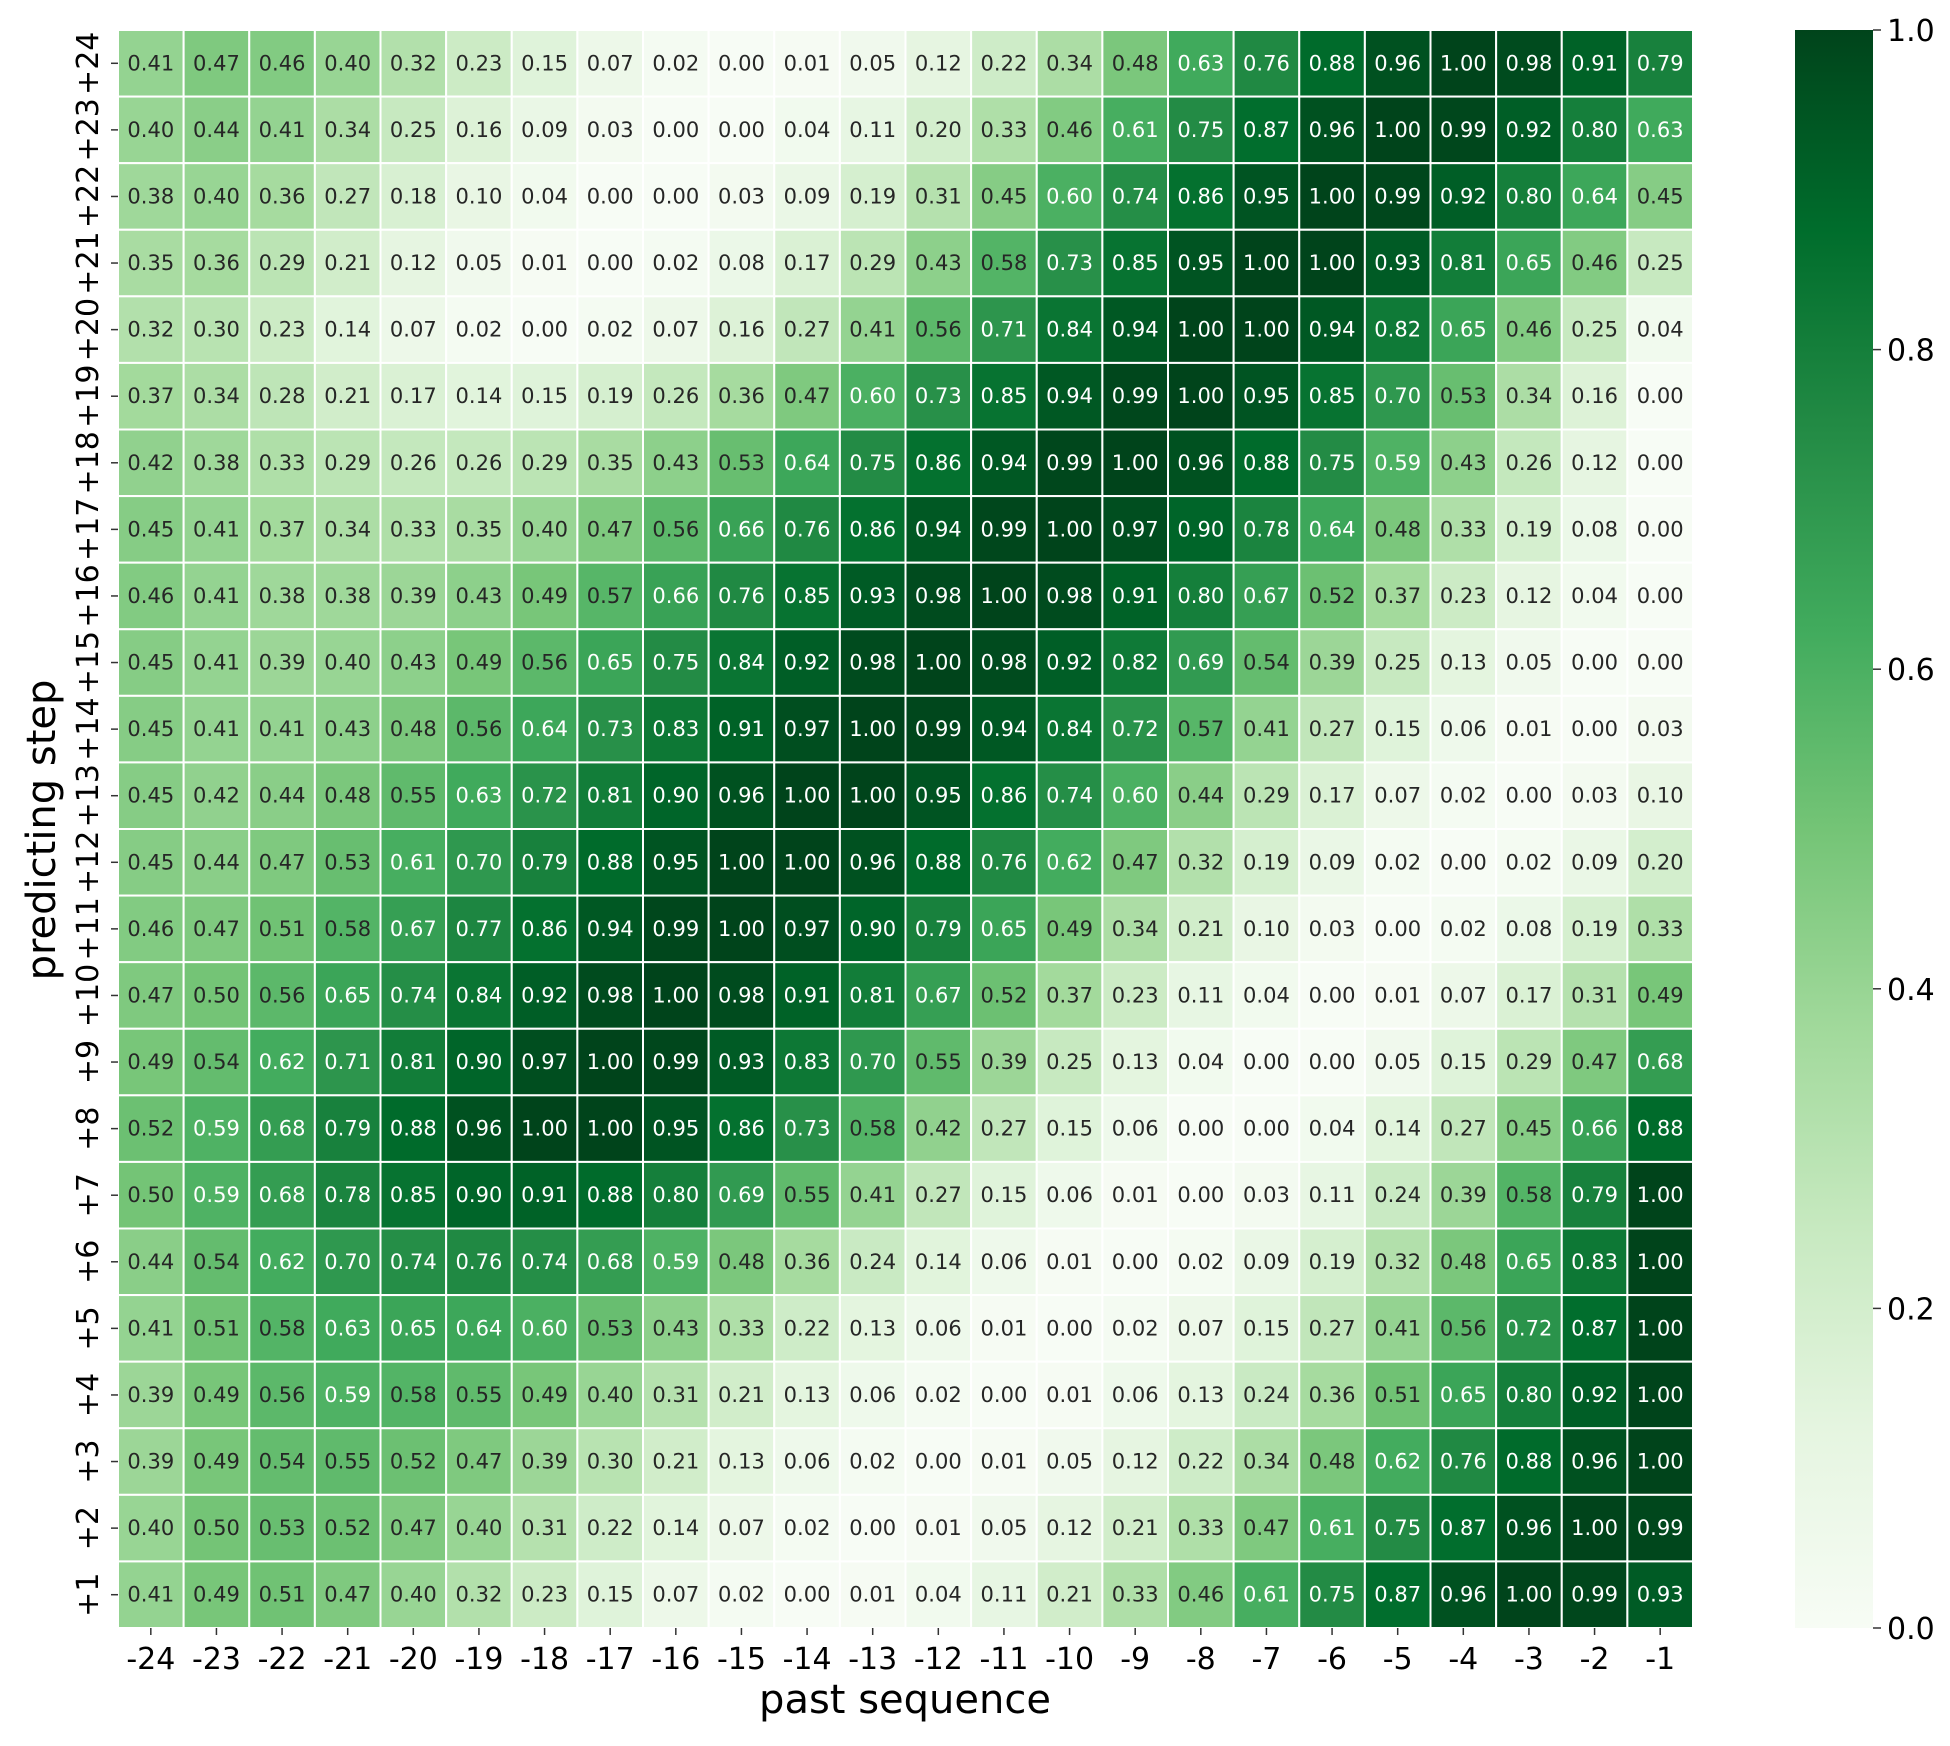 The height and width of the screenshot is (1746, 1950). Describe the element at coordinates (938, 463) in the screenshot. I see `cell-value-label: 0.86` at that location.